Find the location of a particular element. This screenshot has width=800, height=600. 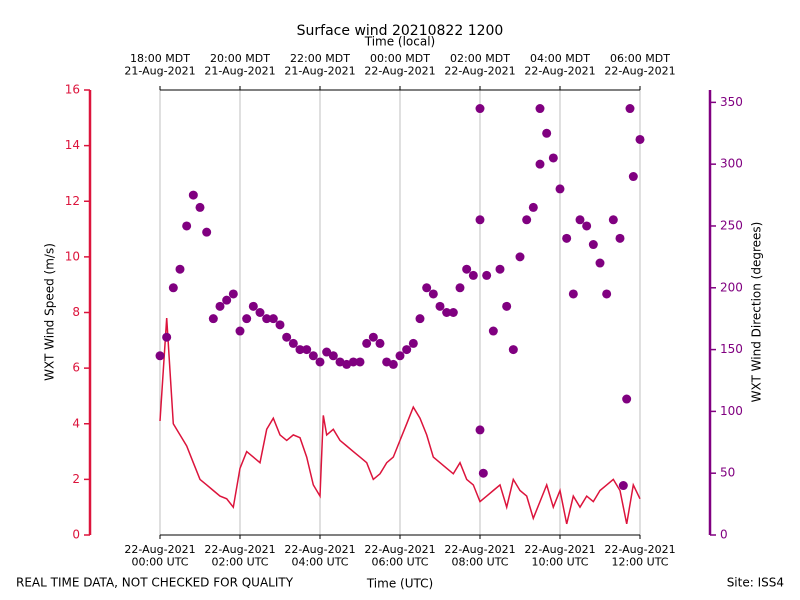

x-axis-label: Time (UTC) is located at coordinates (399, 584).